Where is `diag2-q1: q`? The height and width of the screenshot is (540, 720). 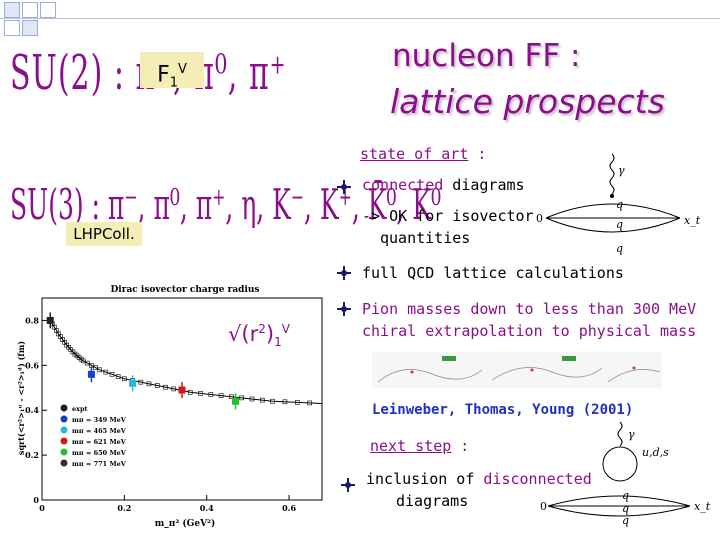 diag2-q1: q is located at coordinates (625, 495).